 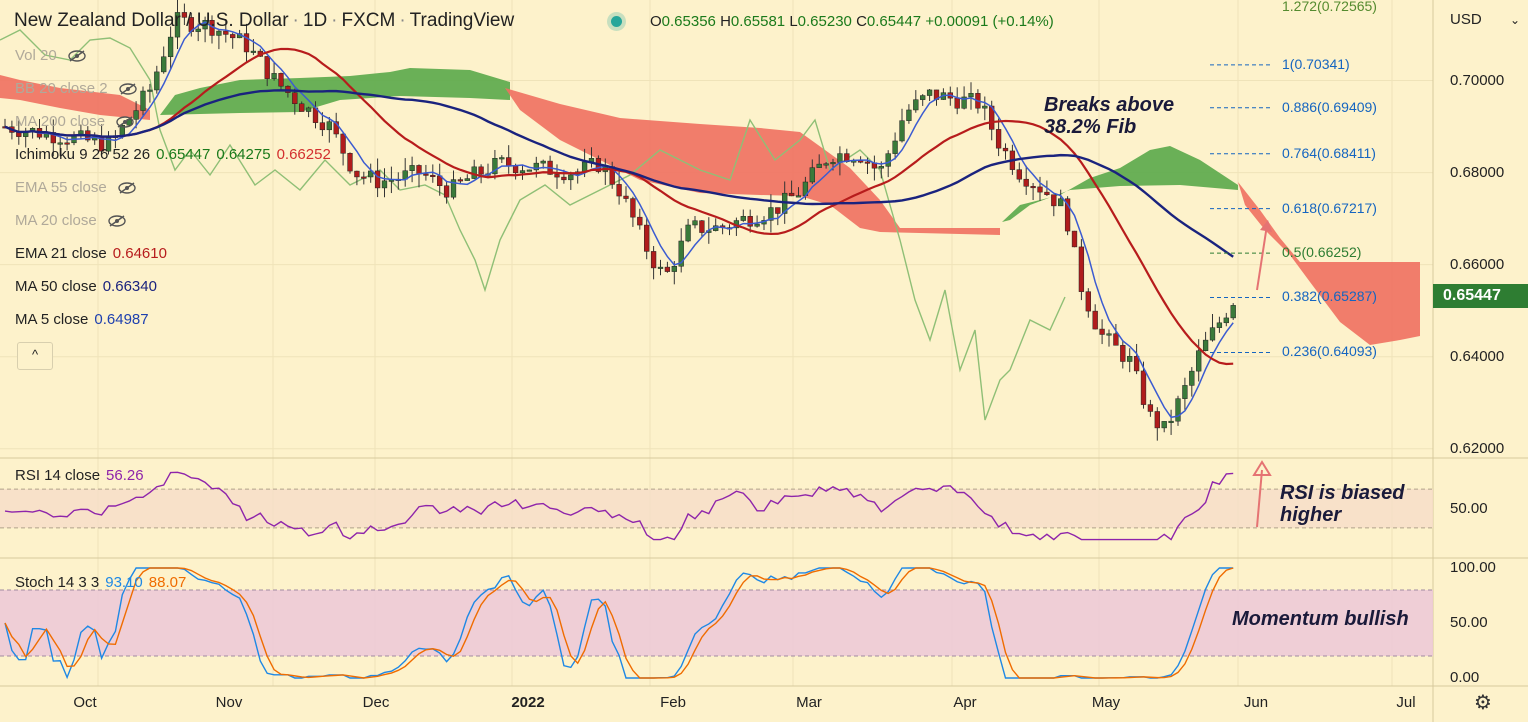 I want to click on legend-item: MA 20 close, so click(x=71, y=220).